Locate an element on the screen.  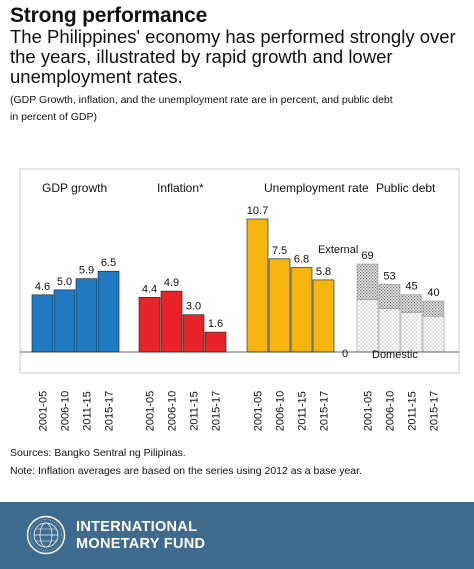
data-label-unemployment-rate-2015-17: 5.8 is located at coordinates (323, 272).